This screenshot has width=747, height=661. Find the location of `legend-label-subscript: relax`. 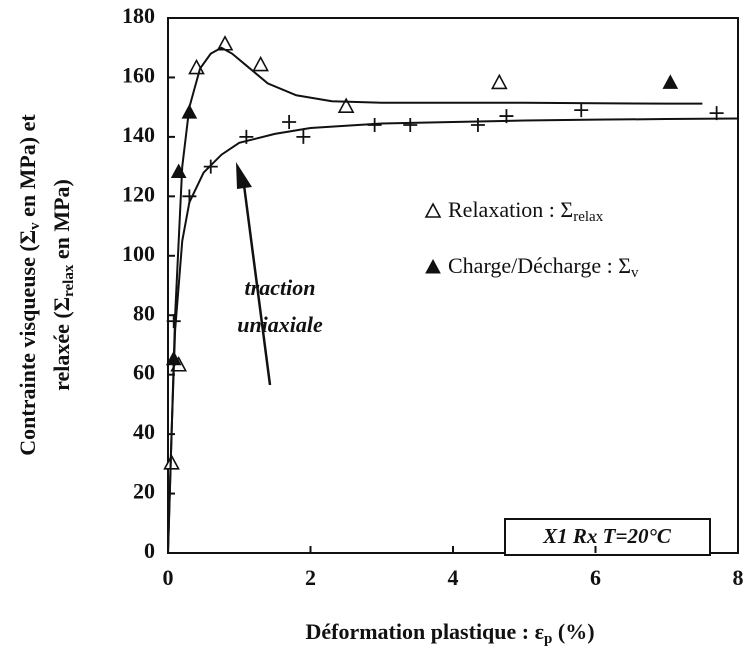

legend-label-subscript: relax is located at coordinates (588, 217).